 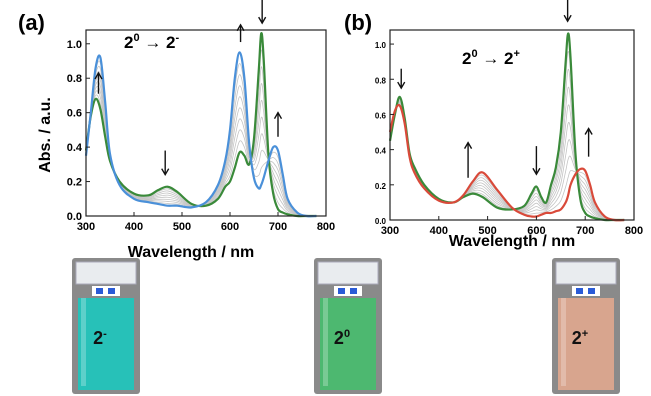 What do you see at coordinates (512, 241) in the screenshot?
I see `panel-b-xlabel: Wavelength / nm` at bounding box center [512, 241].